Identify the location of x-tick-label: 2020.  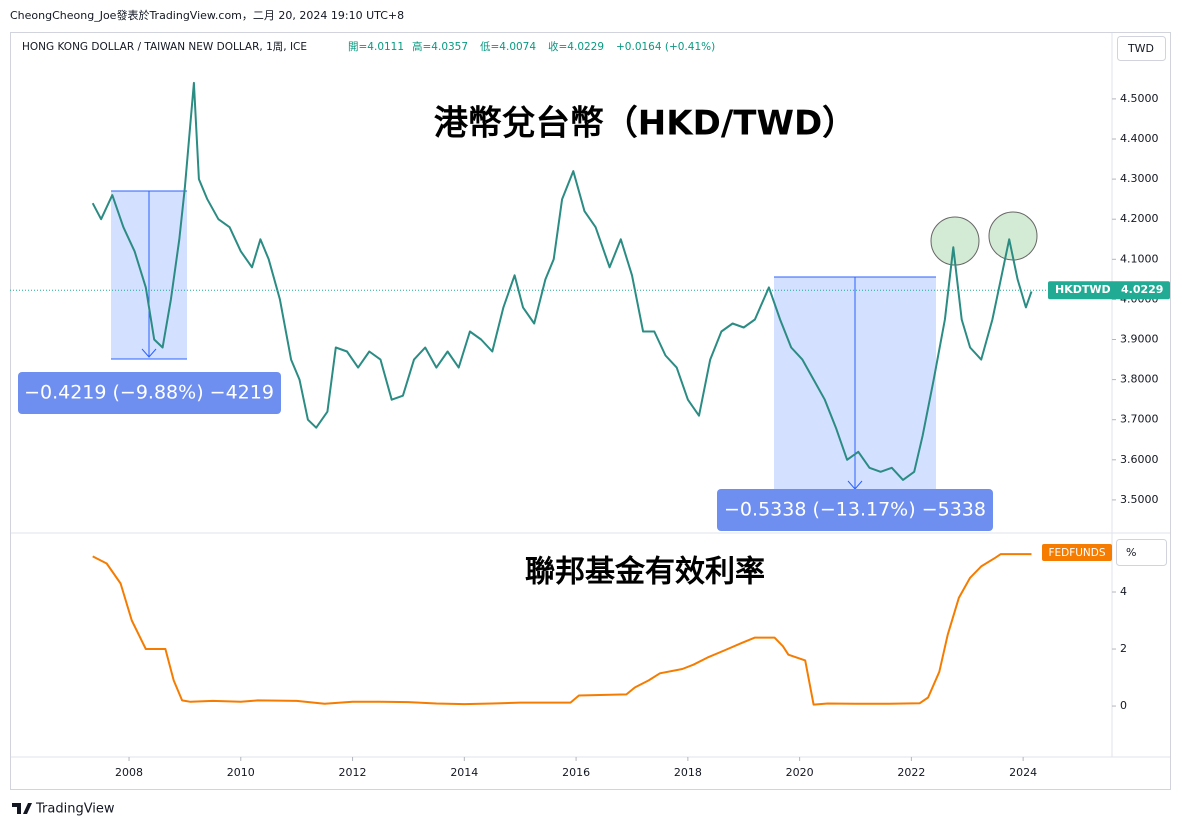
(800, 772).